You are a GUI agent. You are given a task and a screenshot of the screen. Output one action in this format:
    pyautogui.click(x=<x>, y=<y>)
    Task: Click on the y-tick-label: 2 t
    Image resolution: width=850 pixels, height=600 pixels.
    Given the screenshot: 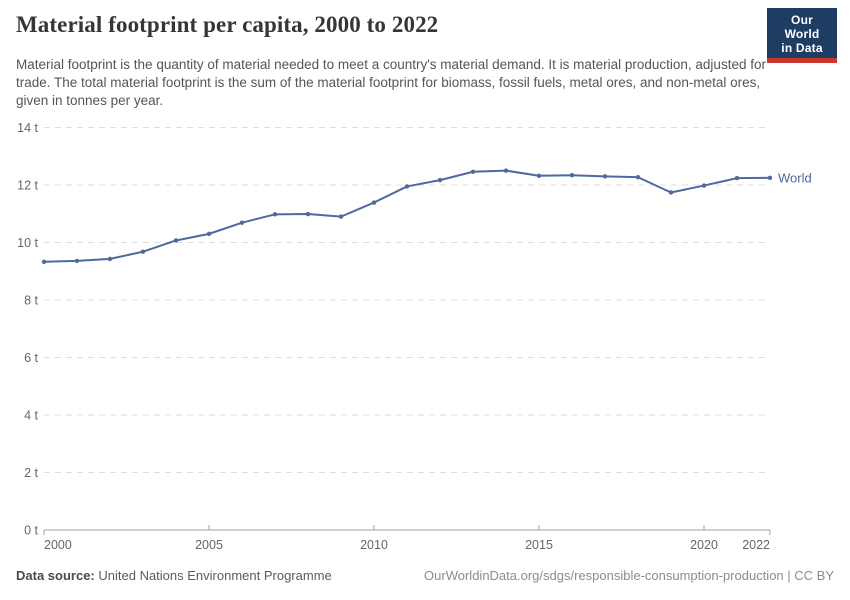 What is the action you would take?
    pyautogui.click(x=31, y=473)
    